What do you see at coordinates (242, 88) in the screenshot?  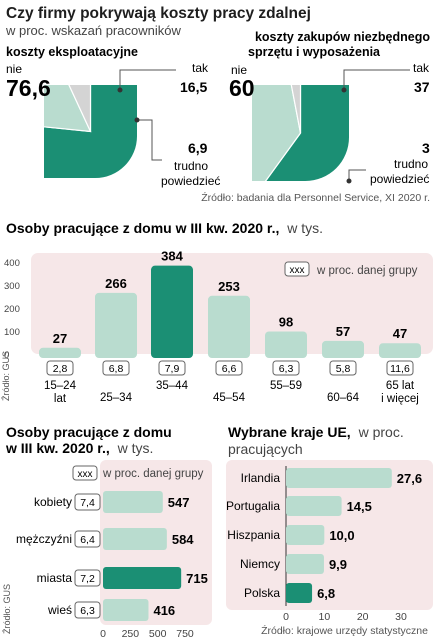 I see `pie-right-no-value: 60` at bounding box center [242, 88].